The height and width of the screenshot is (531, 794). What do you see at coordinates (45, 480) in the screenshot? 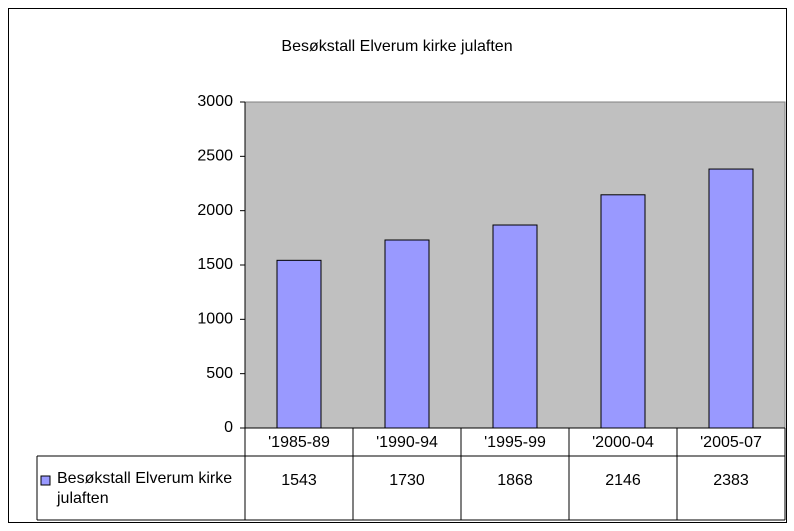
I see `legend-key` at bounding box center [45, 480].